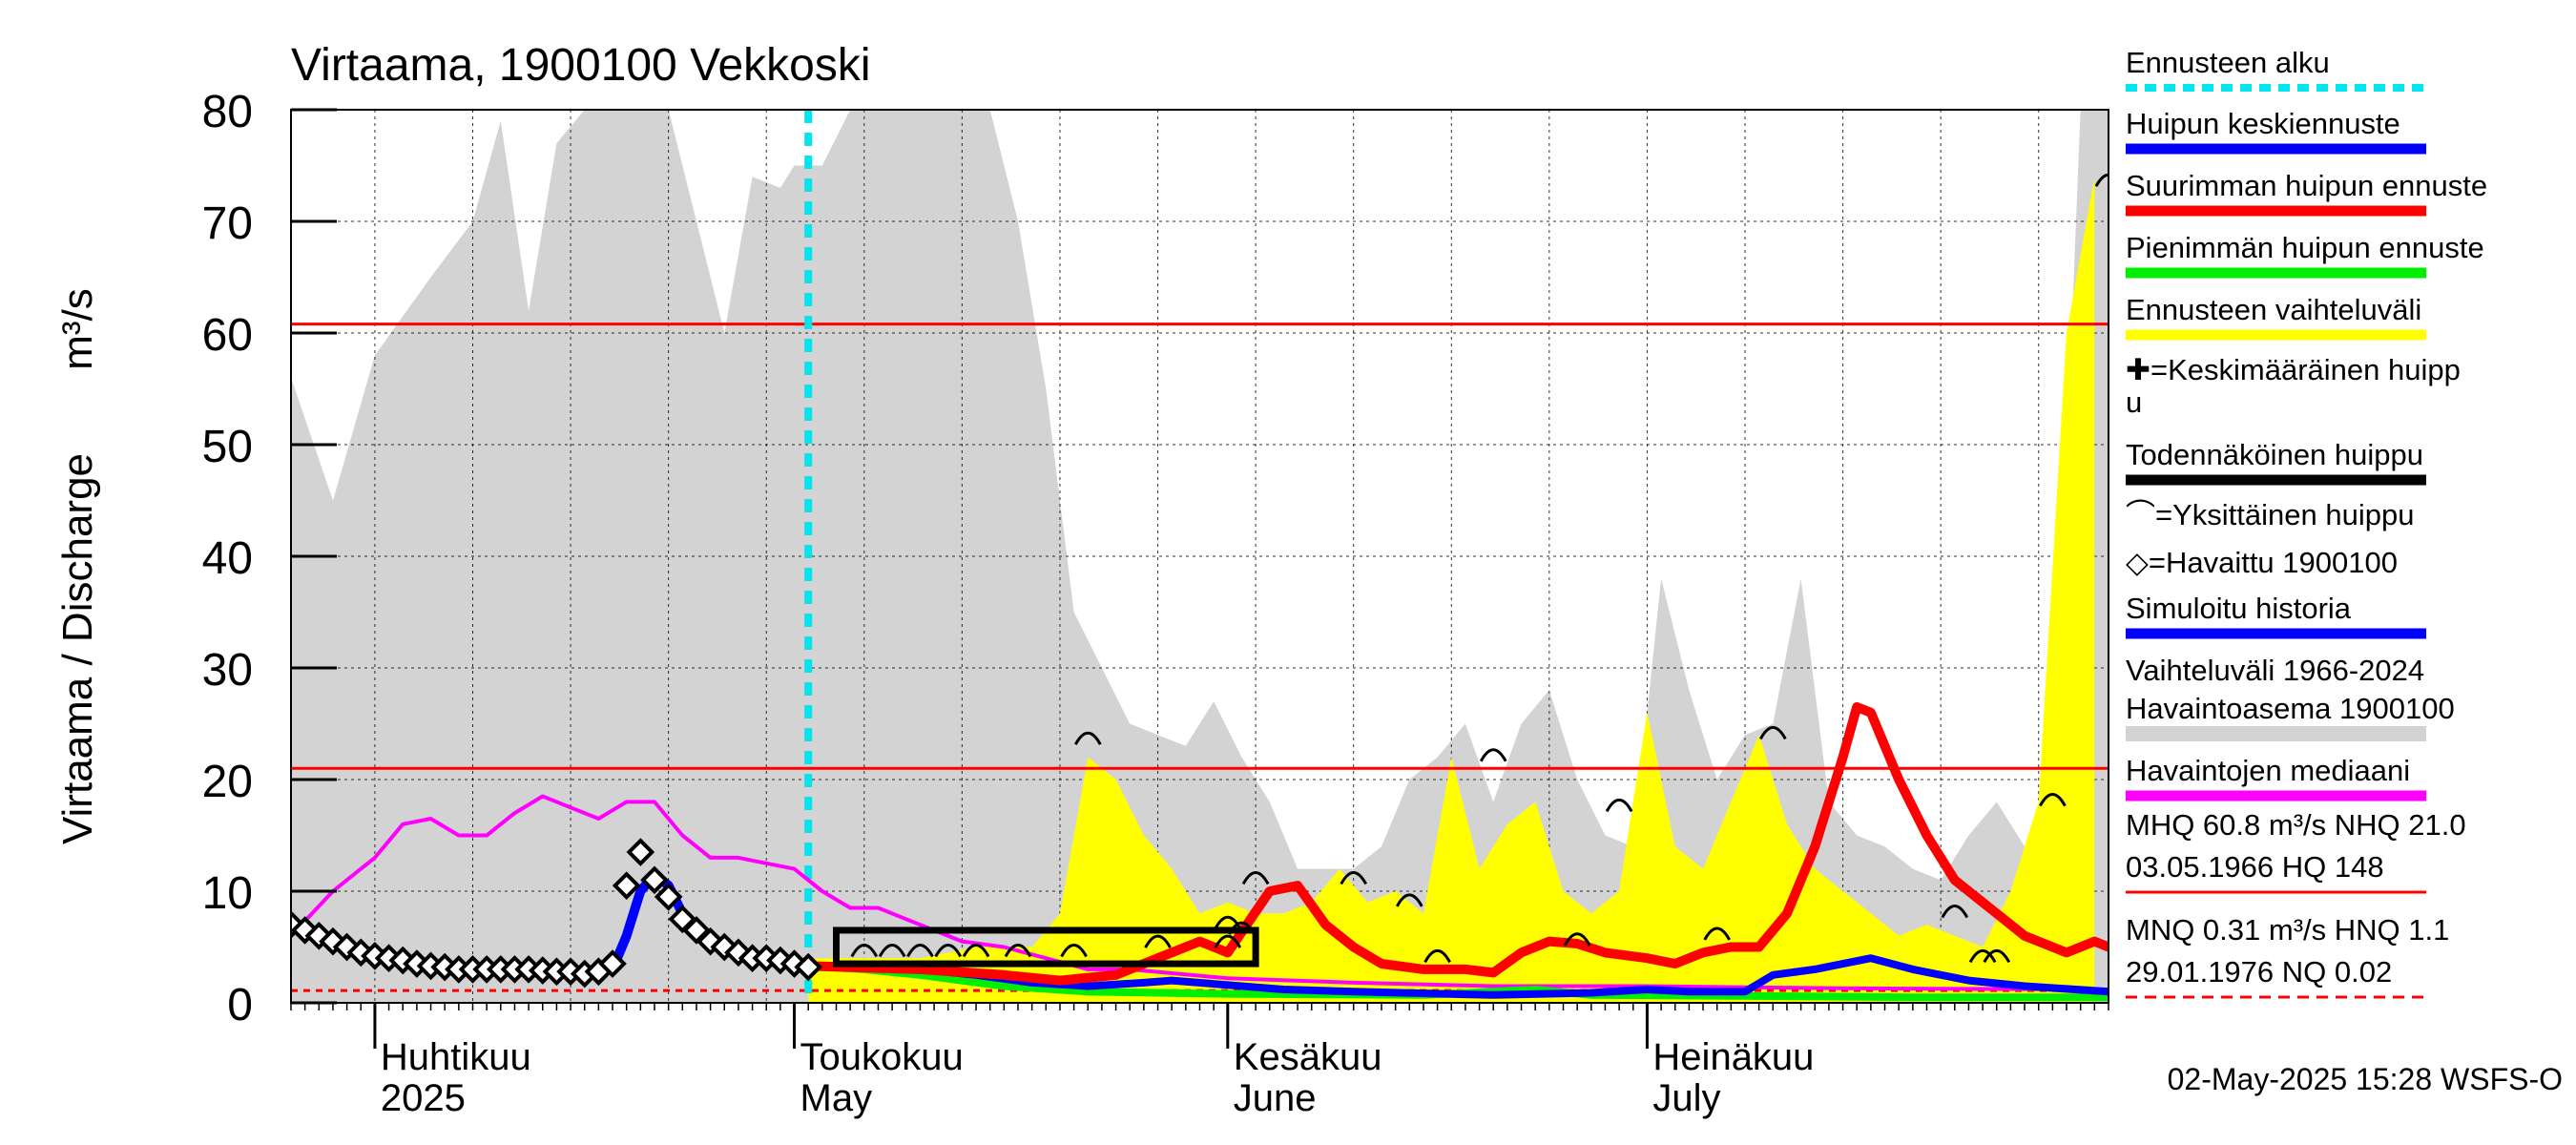 Image resolution: width=2576 pixels, height=1145 pixels. What do you see at coordinates (2276, 480) in the screenshot?
I see `legend-swatch-prob_peak` at bounding box center [2276, 480].